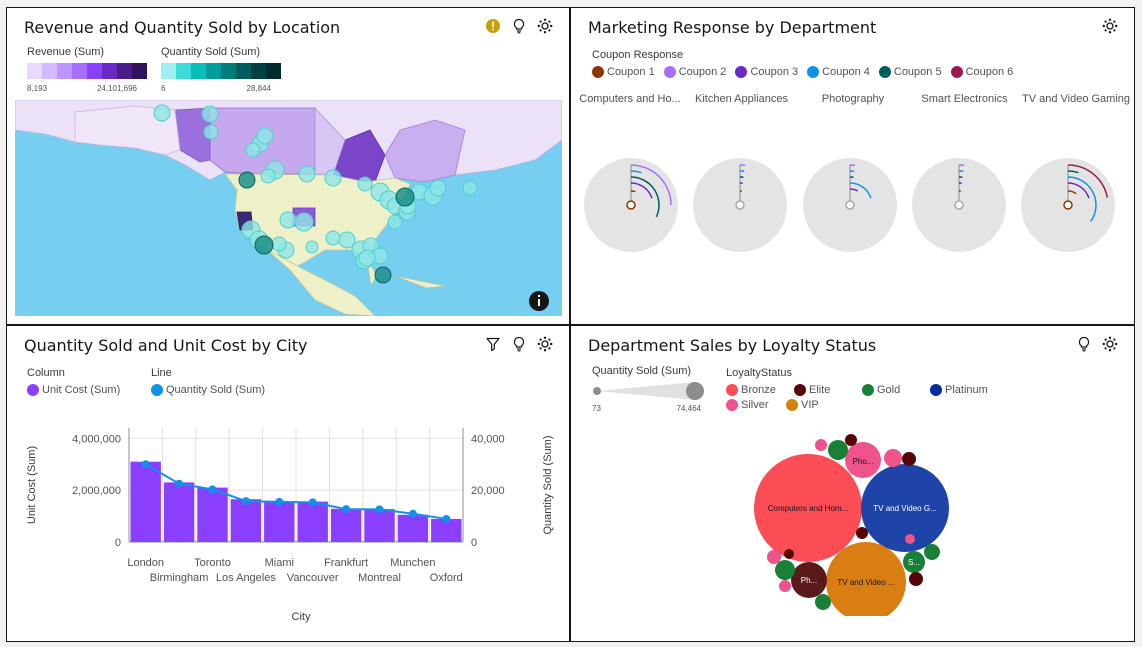 The width and height of the screenshot is (1142, 647). I want to click on coupon-legend-label: Coupon 6, so click(989, 72).